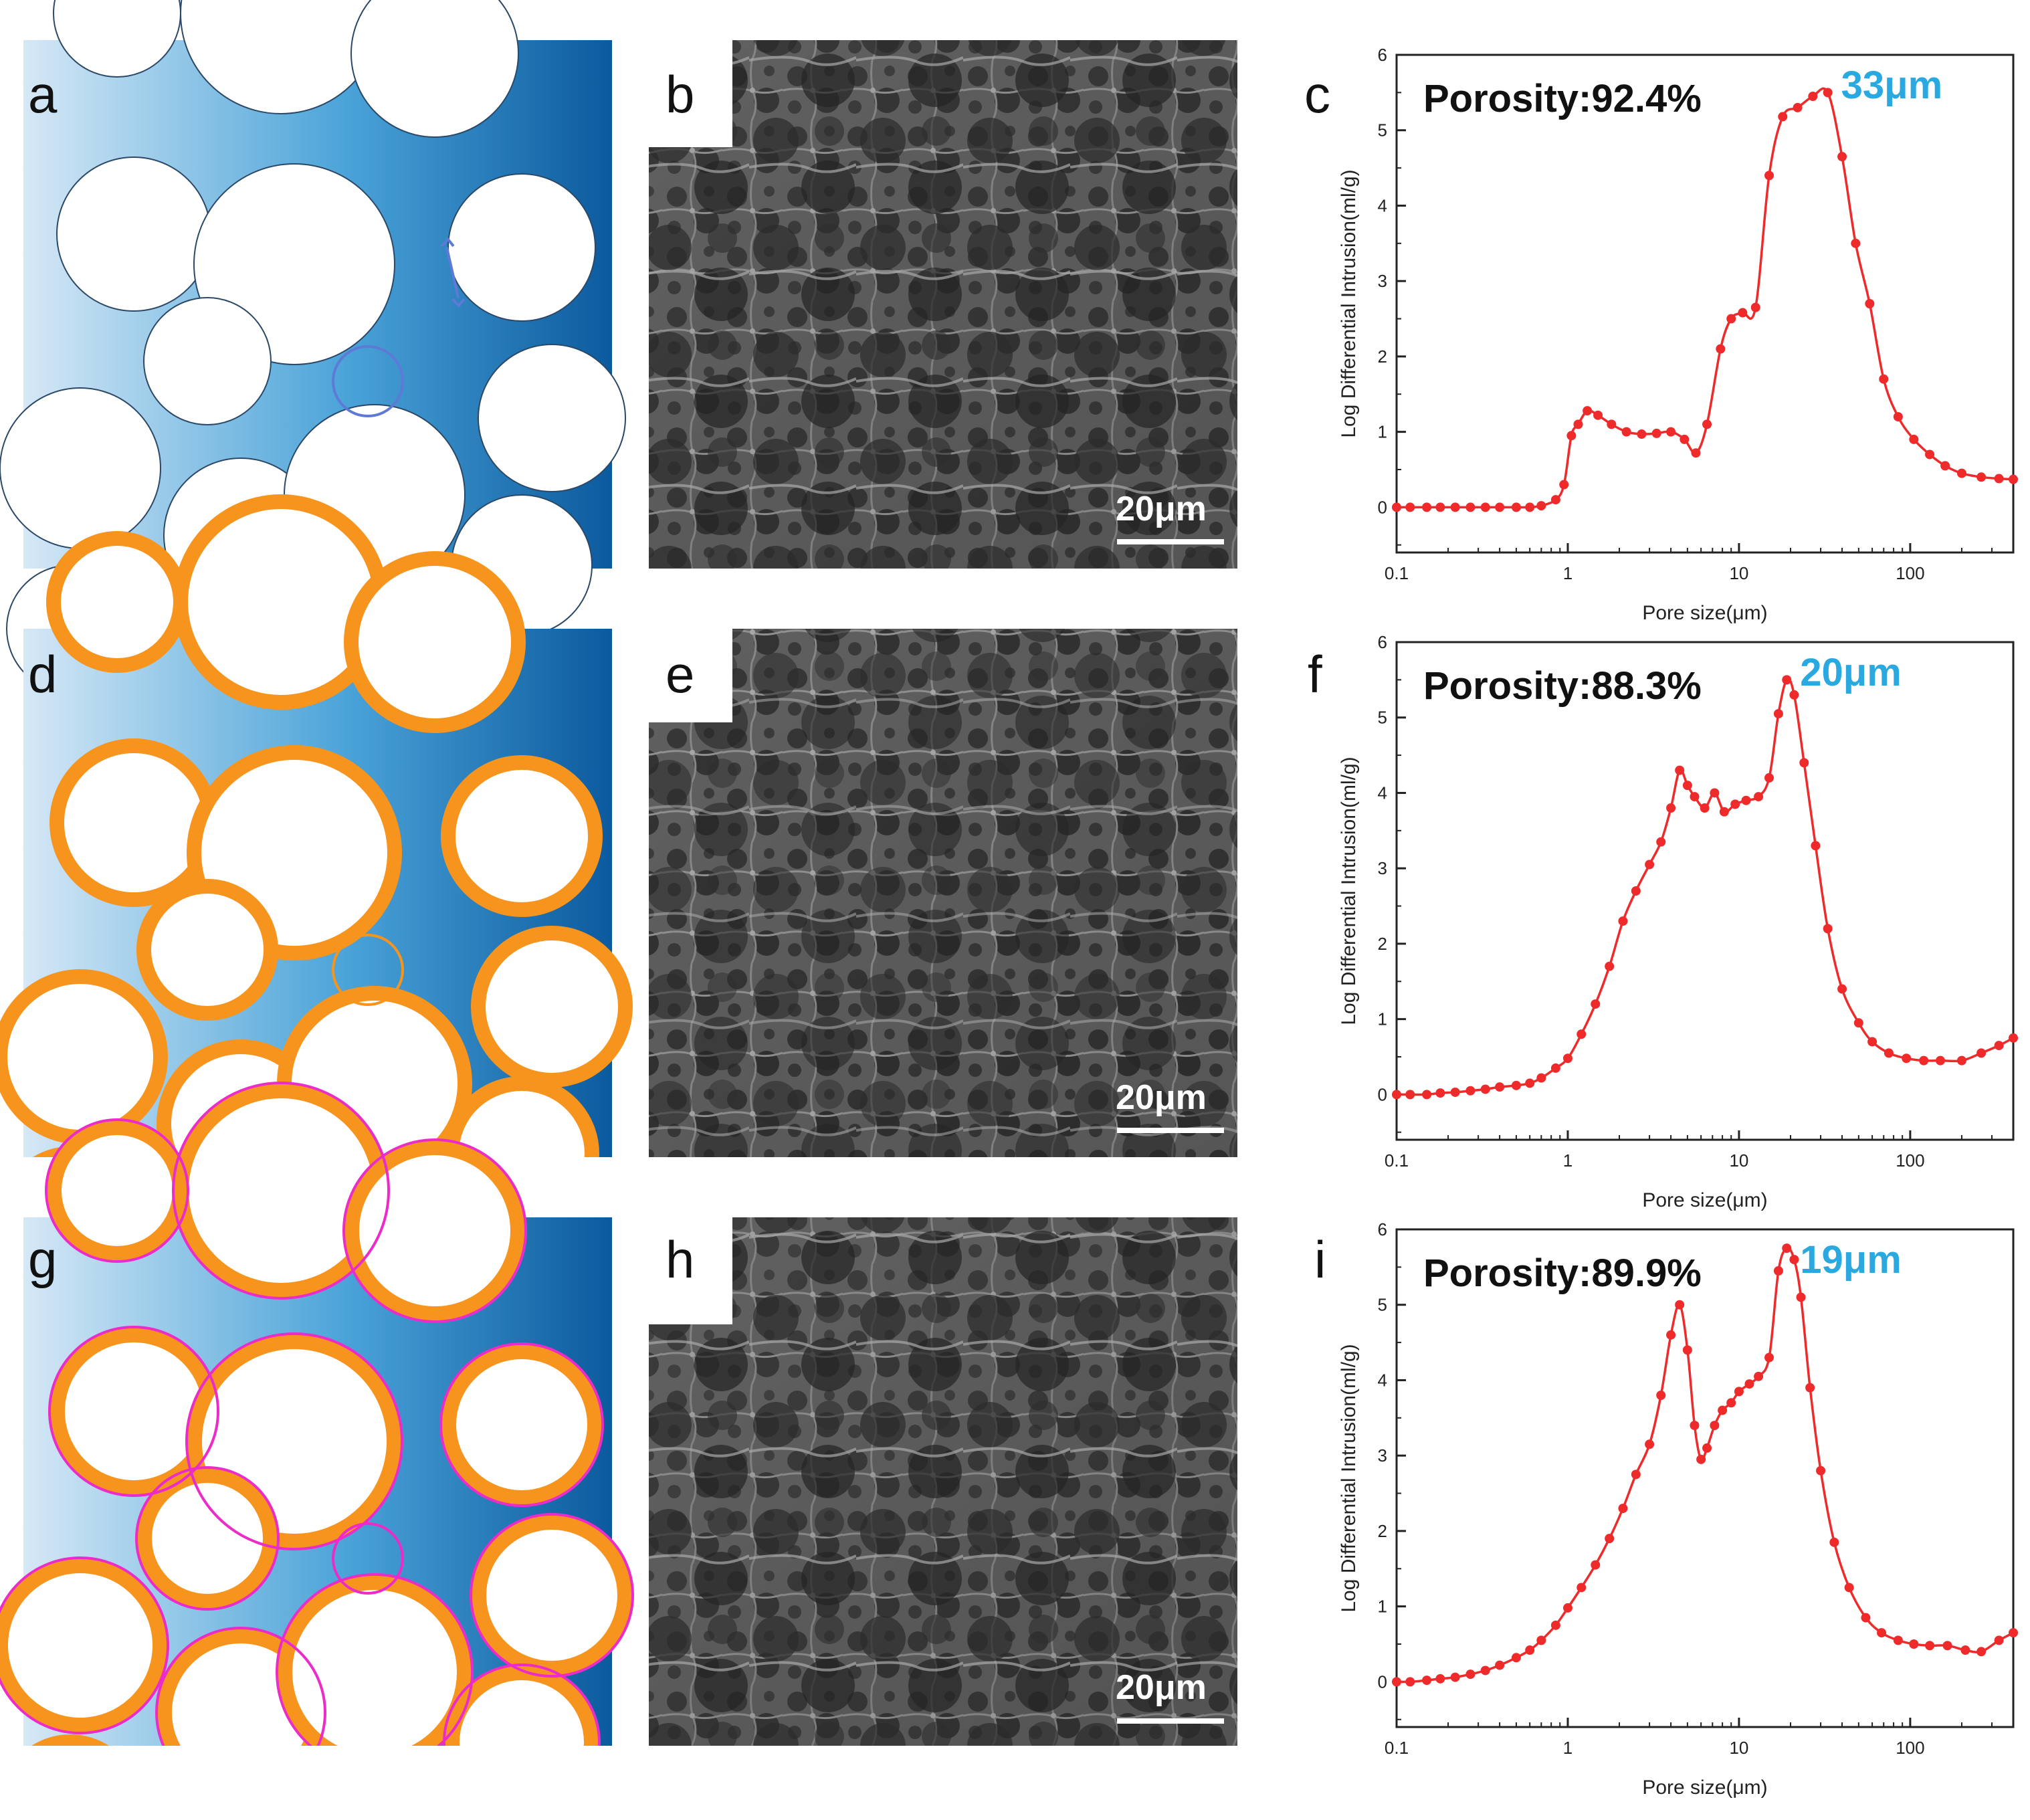  I want to click on peak-label: 19μm, so click(1851, 1260).